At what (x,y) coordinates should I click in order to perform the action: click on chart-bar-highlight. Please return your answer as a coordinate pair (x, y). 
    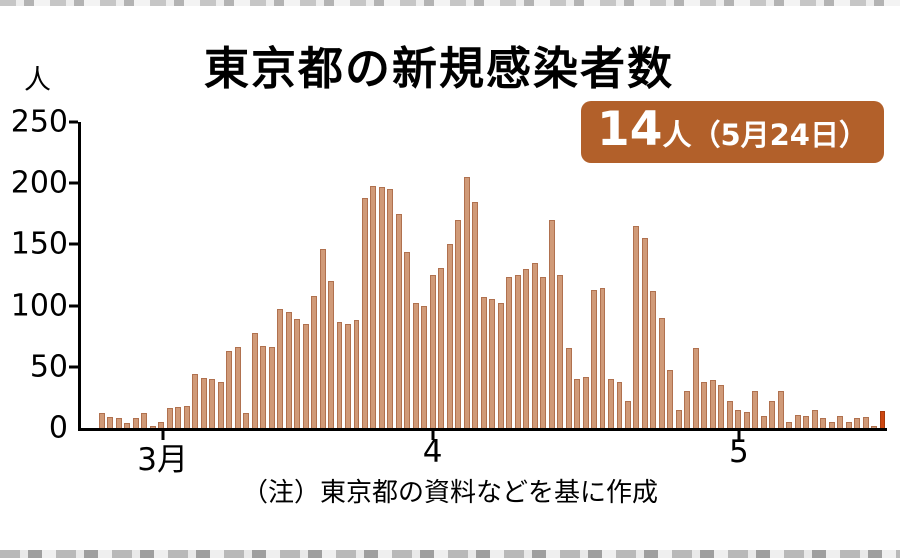
    Looking at the image, I should click on (882, 419).